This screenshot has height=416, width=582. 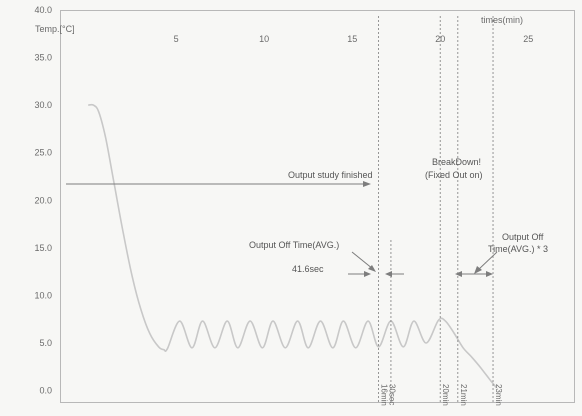 What do you see at coordinates (478, 270) in the screenshot?
I see `off-time-avg3-arrowhead` at bounding box center [478, 270].